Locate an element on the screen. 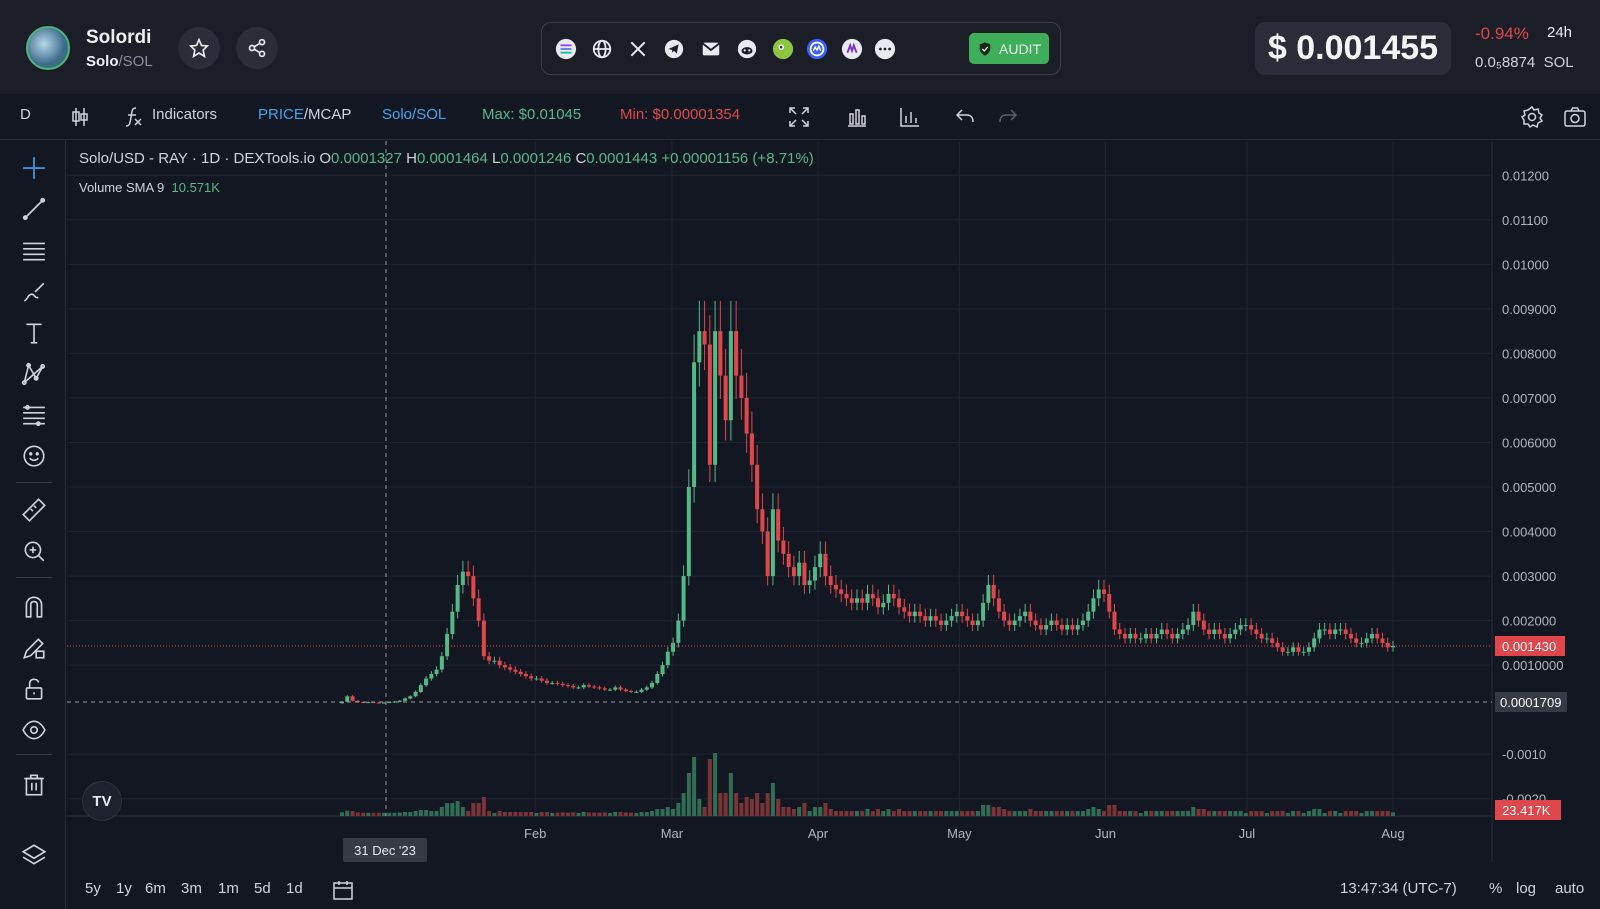 This screenshot has height=909, width=1600. range-1m: 1m is located at coordinates (228, 888).